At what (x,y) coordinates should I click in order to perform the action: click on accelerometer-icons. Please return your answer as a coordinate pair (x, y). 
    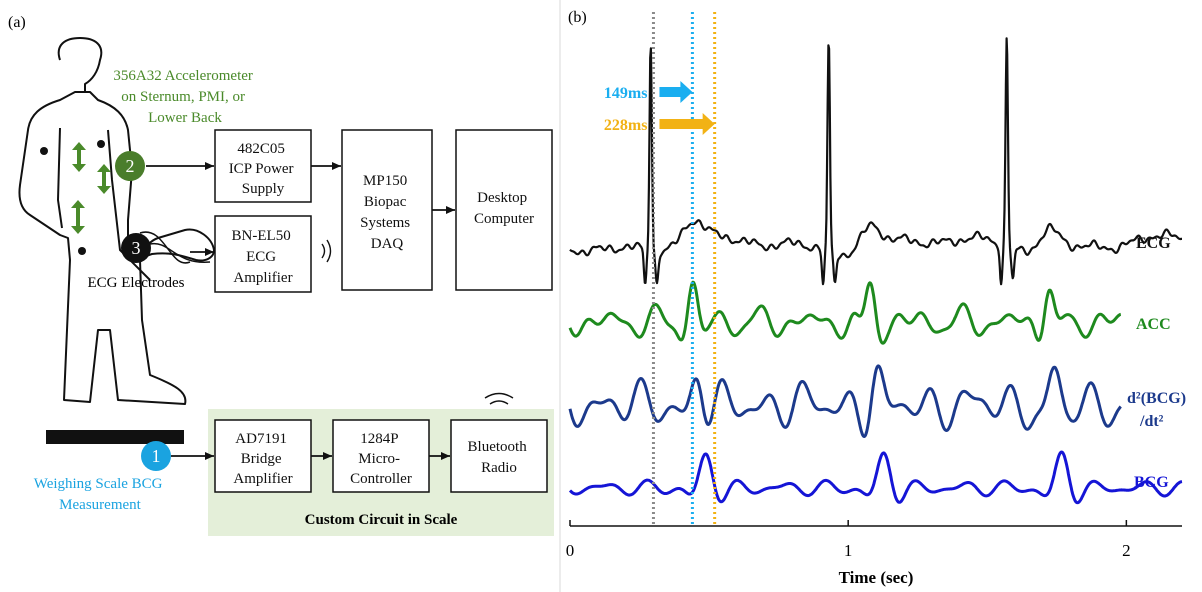
    Looking at the image, I should click on (91, 188).